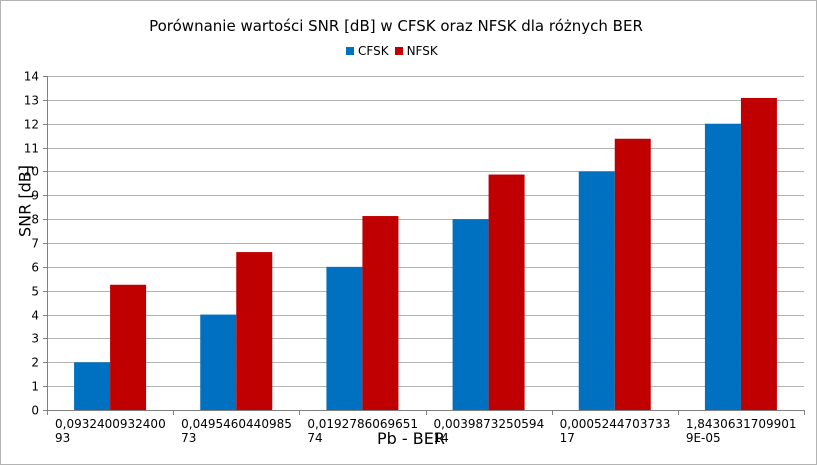  I want to click on y-tick-label: 12, so click(31, 125).